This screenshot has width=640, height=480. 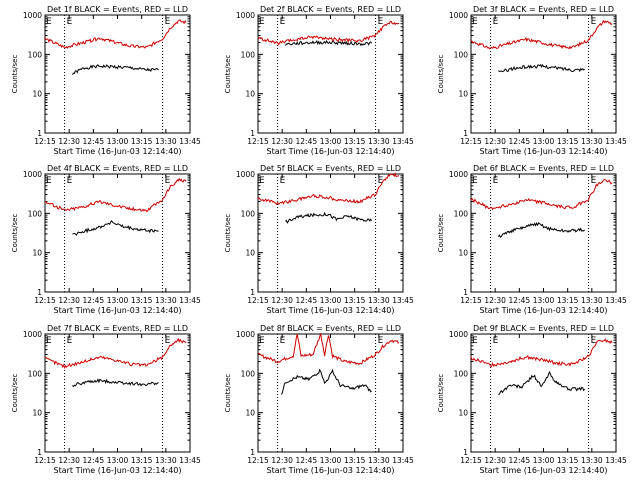 What do you see at coordinates (543, 328) in the screenshot?
I see `chart-title: Det 9f BLACK = Events, RED = LLD` at bounding box center [543, 328].